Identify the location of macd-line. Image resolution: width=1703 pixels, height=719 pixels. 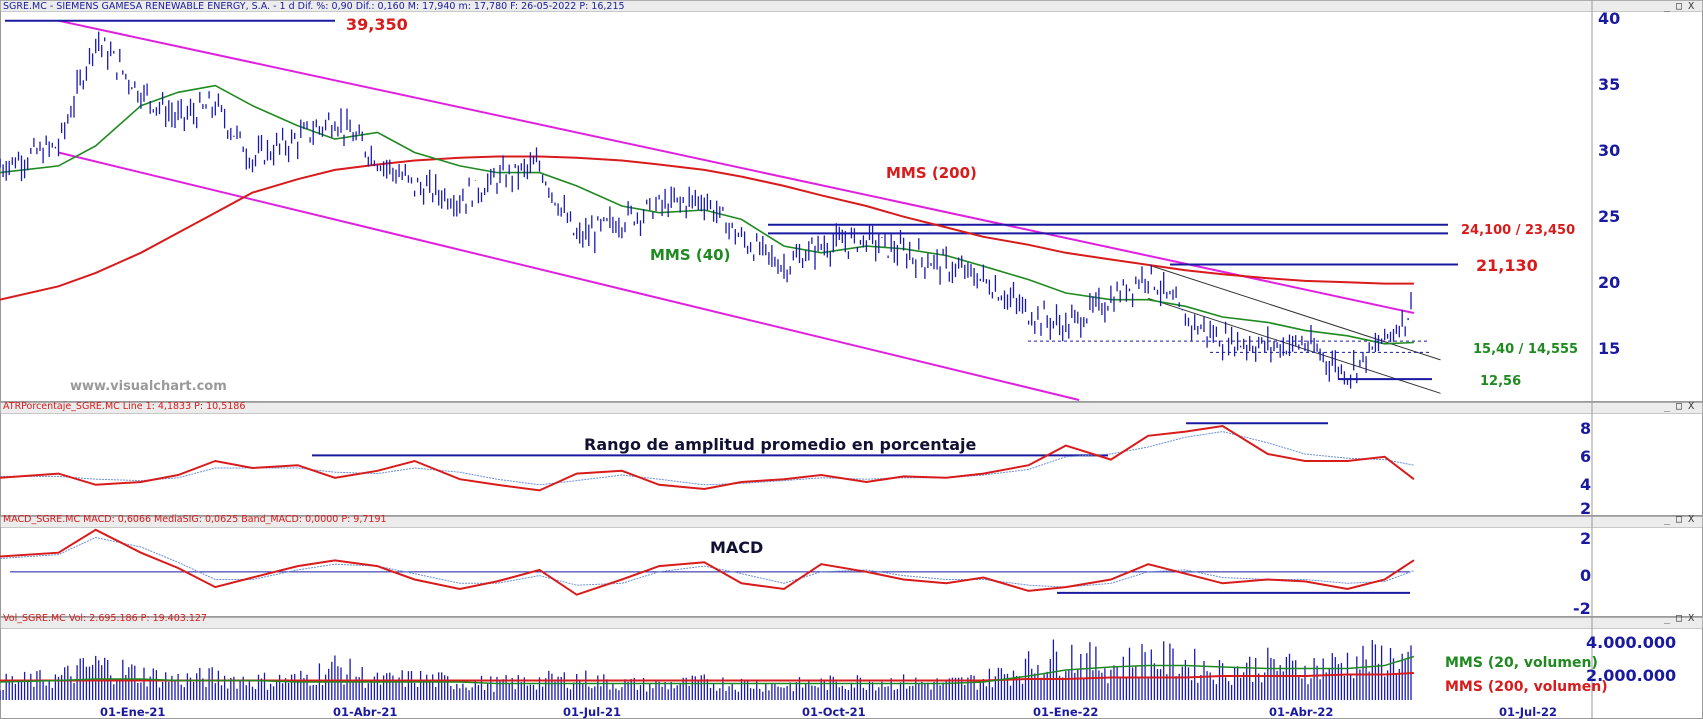
(707, 562).